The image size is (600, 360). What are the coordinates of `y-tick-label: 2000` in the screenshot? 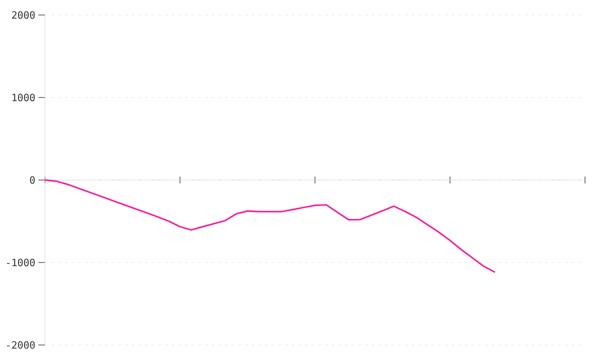 It's located at (23, 15).